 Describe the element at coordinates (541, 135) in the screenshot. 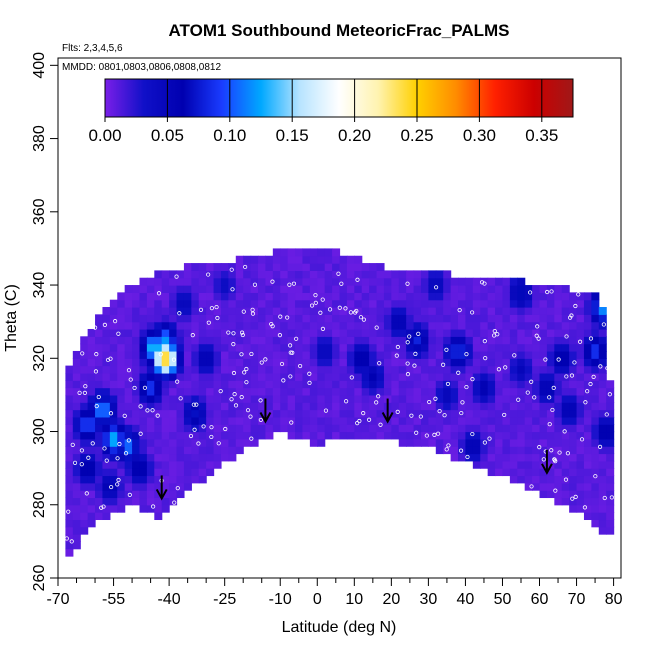

I see `colorbar-tick-label: 0.35` at that location.